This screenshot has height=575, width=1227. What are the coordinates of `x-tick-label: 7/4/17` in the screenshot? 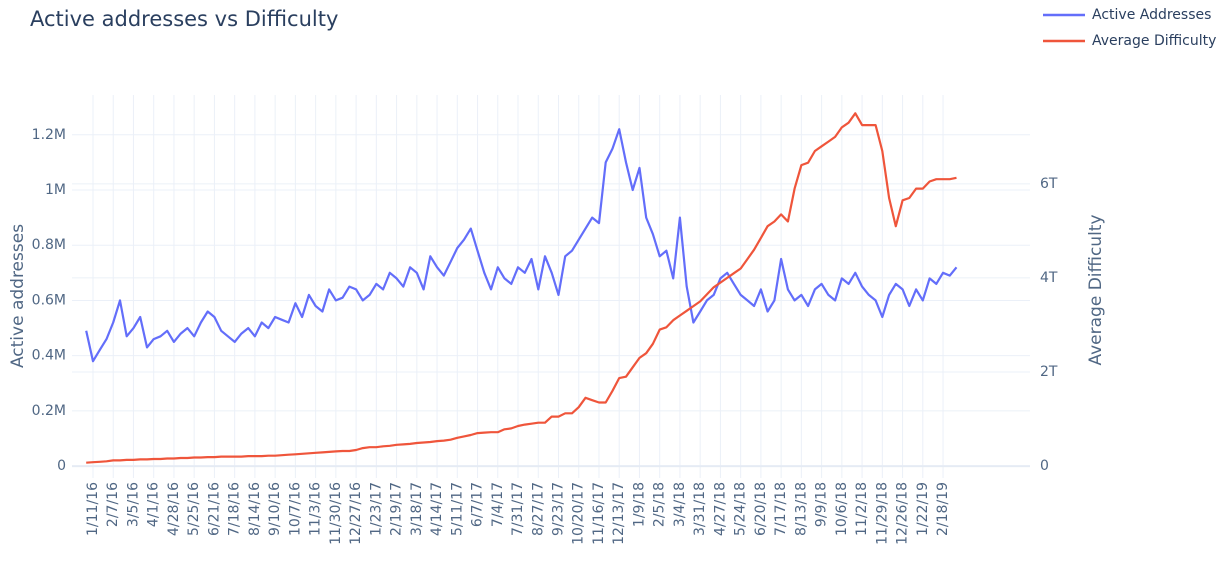 It's located at (498, 504).